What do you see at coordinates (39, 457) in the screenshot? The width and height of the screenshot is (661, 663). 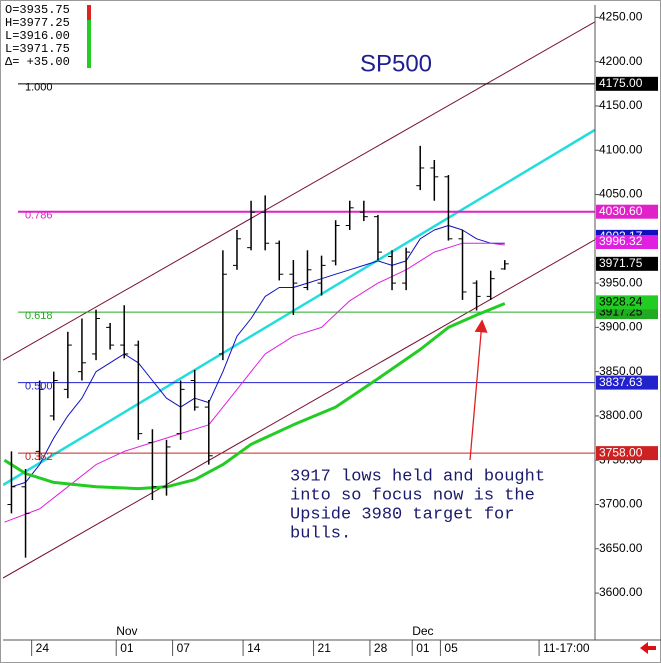 I see `level-ratio: 0.382` at bounding box center [39, 457].